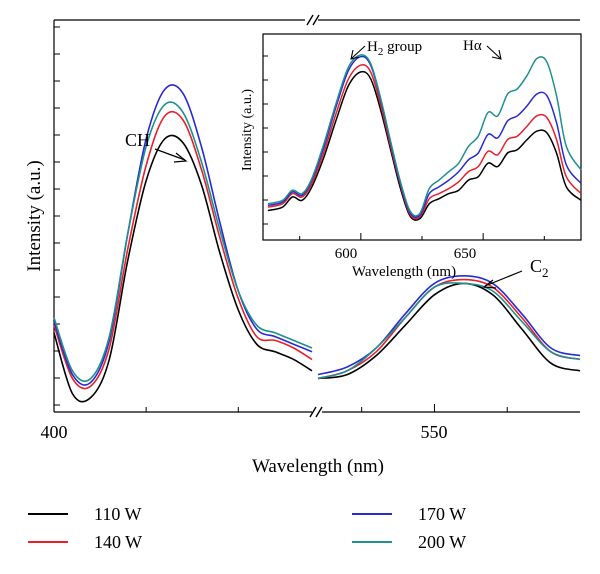  I want to click on inset-series-line-110w, so click(424, 145).